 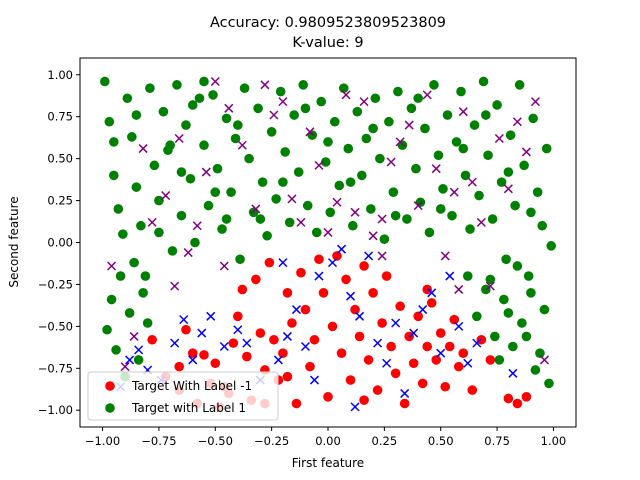 I want to click on chart-subtitle: K-value: 9, so click(x=327, y=43).